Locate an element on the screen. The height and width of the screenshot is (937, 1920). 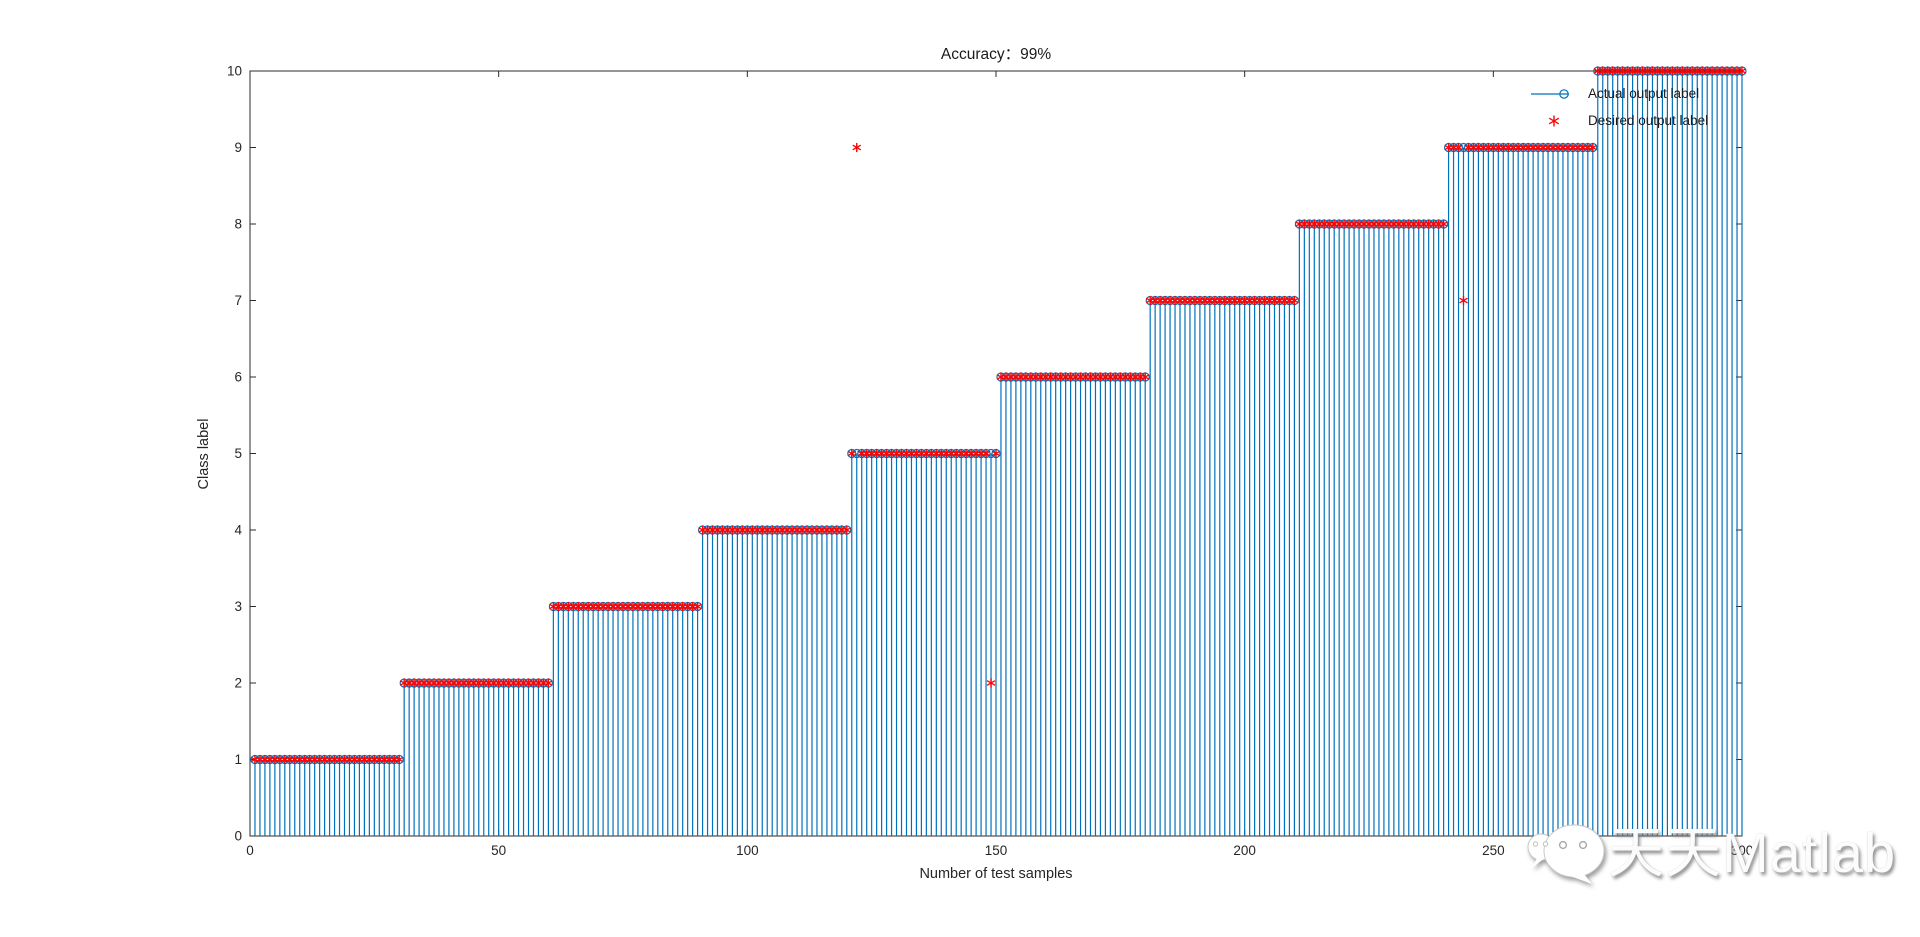
x-tick-label: 100 is located at coordinates (747, 850).